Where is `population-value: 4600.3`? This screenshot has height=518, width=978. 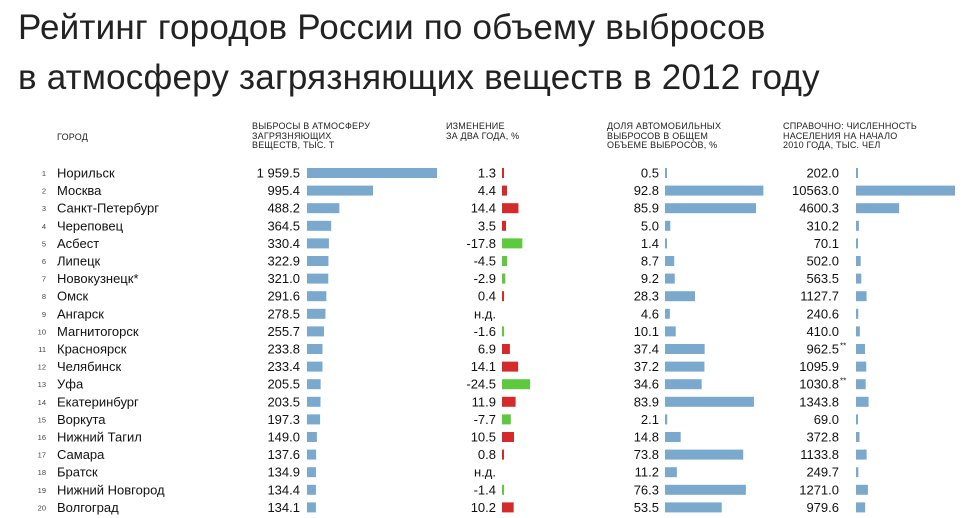 population-value: 4600.3 is located at coordinates (819, 208).